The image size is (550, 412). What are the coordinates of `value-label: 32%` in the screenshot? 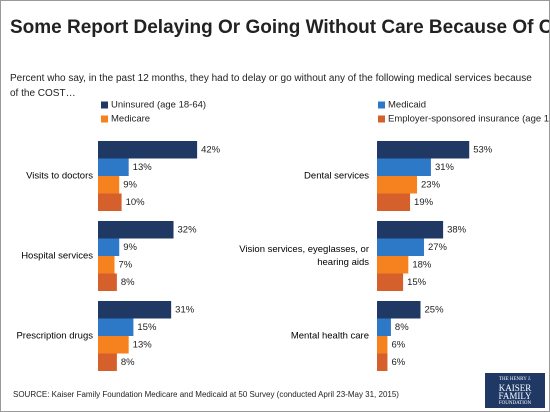 It's located at (188, 229).